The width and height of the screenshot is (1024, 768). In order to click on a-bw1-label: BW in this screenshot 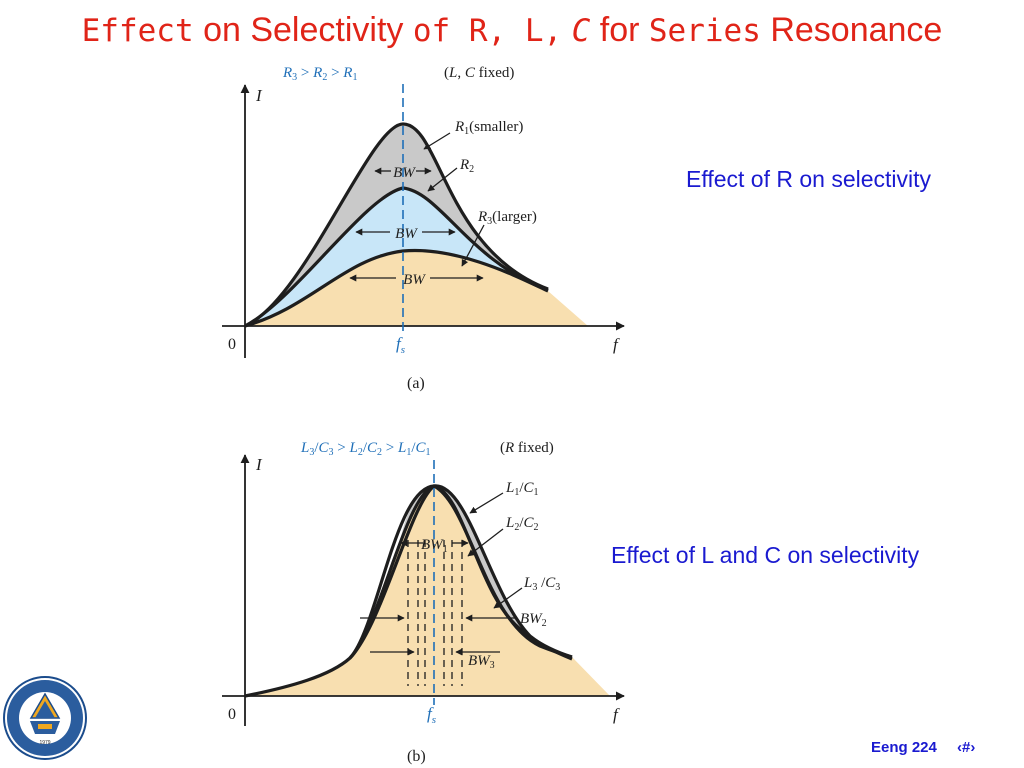, I will do `click(404, 173)`.